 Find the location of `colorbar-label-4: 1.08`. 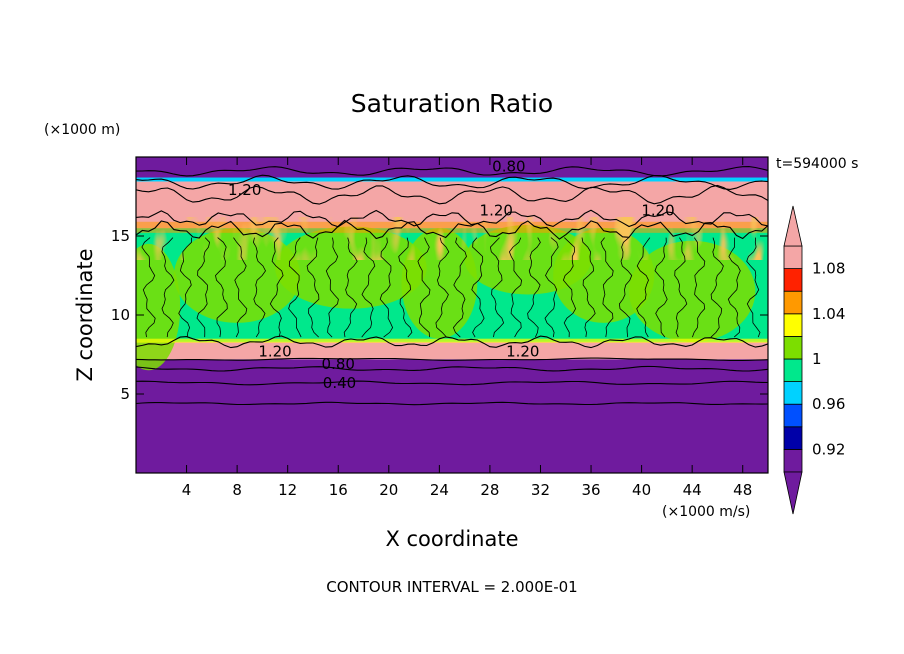

colorbar-label-4: 1.08 is located at coordinates (828, 269).